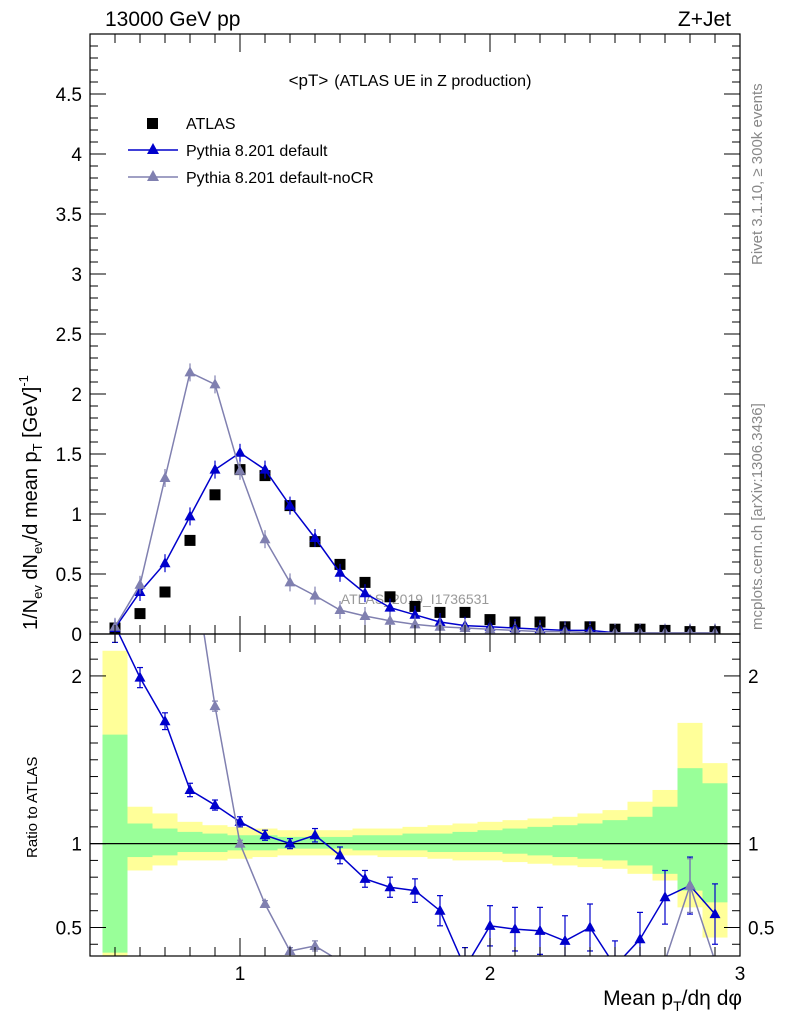 The width and height of the screenshot is (786, 1024). I want to click on main-title: <pT>, so click(309, 80).